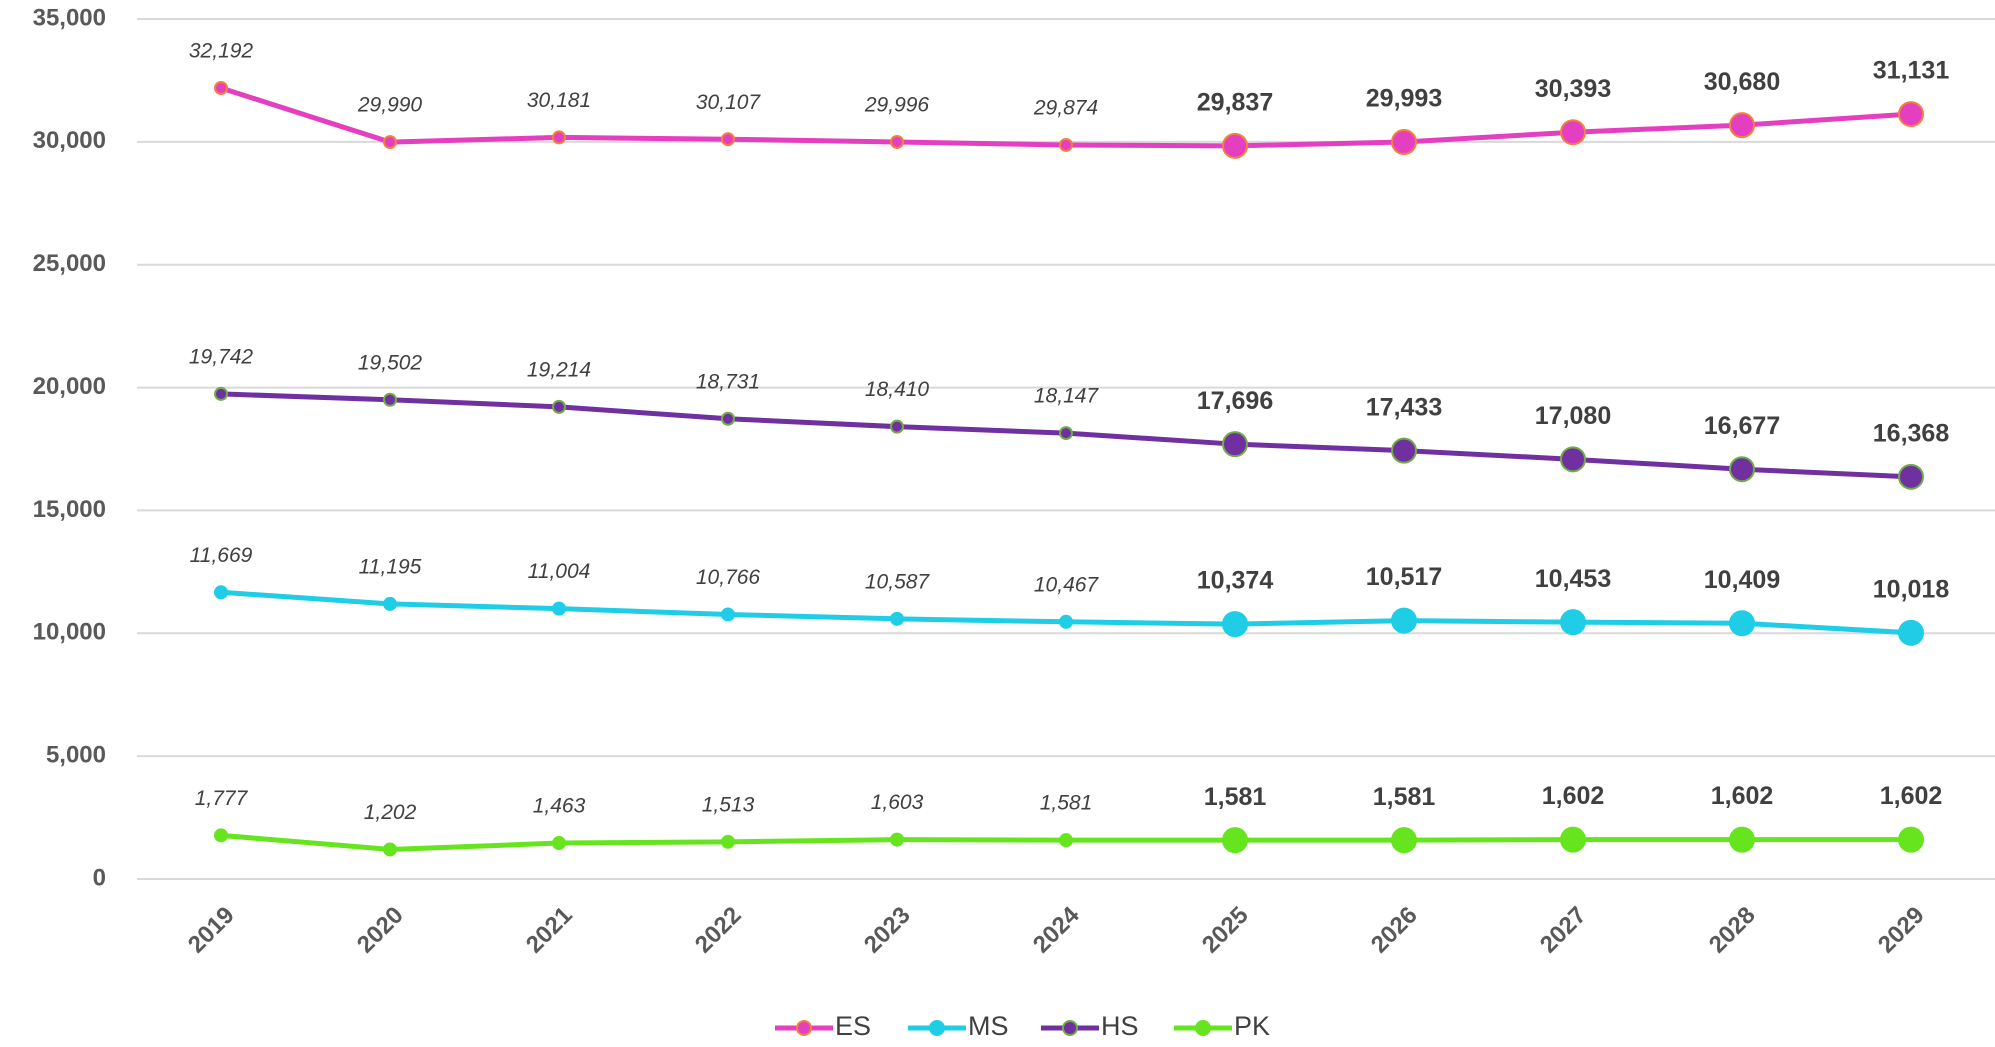 This screenshot has height=1047, width=1995. What do you see at coordinates (1120, 1026) in the screenshot?
I see `legend-label: HS` at bounding box center [1120, 1026].